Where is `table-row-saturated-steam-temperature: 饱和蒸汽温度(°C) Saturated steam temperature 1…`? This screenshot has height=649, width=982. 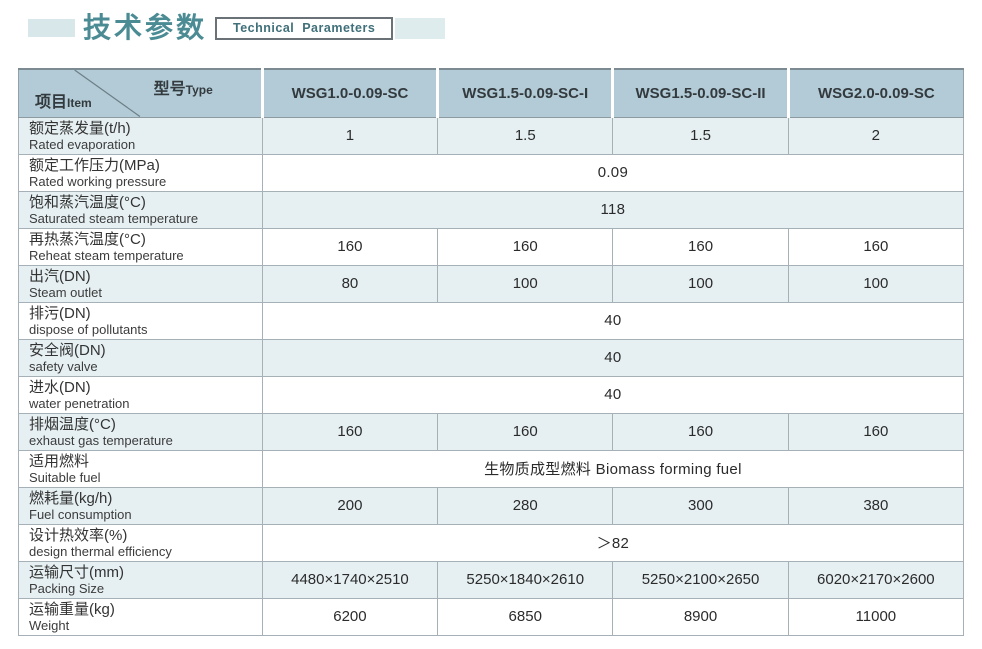 table-row-saturated-steam-temperature: 饱和蒸汽温度(°C) Saturated steam temperature 1… is located at coordinates (491, 209).